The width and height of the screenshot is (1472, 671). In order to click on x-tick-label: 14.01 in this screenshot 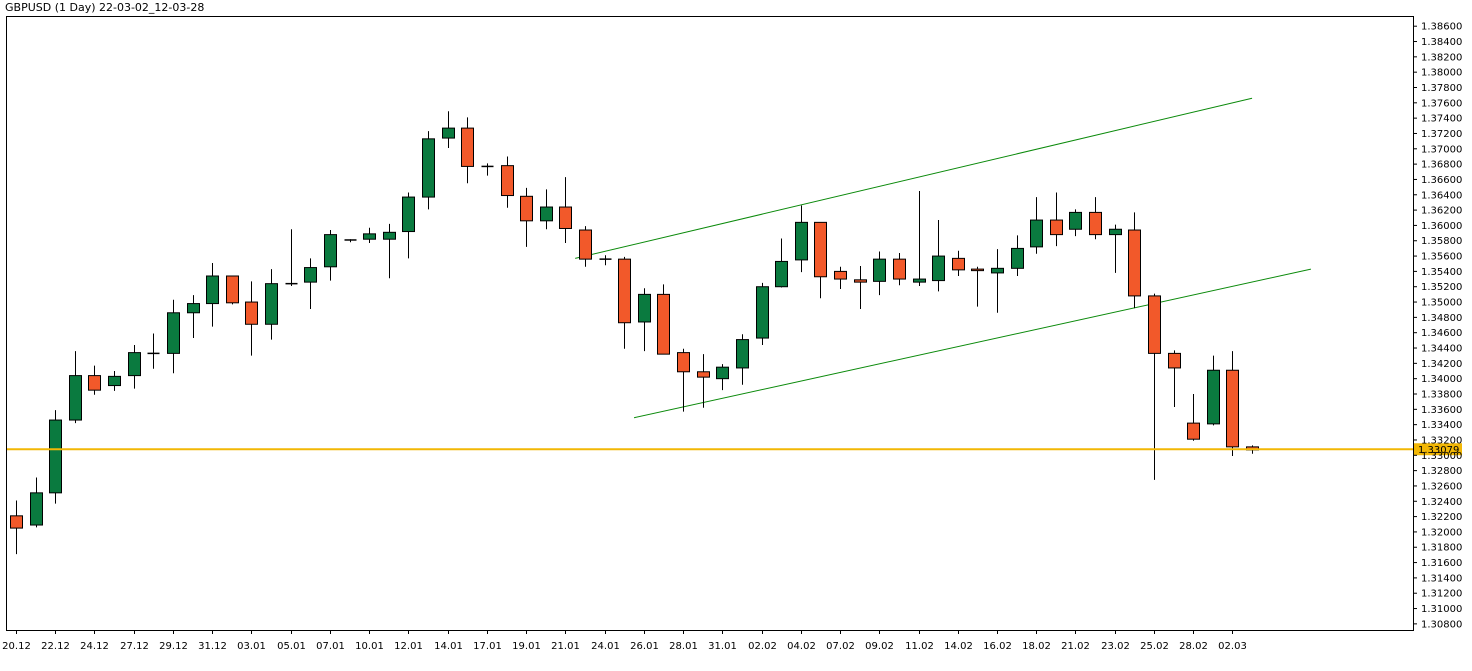, I will do `click(448, 646)`.